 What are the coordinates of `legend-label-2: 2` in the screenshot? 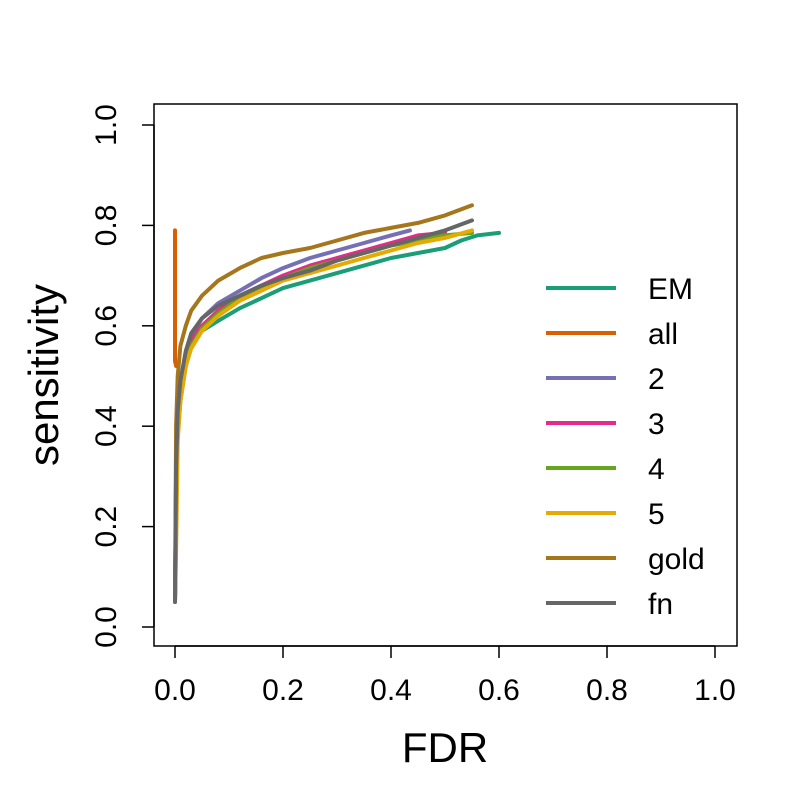 It's located at (656, 379).